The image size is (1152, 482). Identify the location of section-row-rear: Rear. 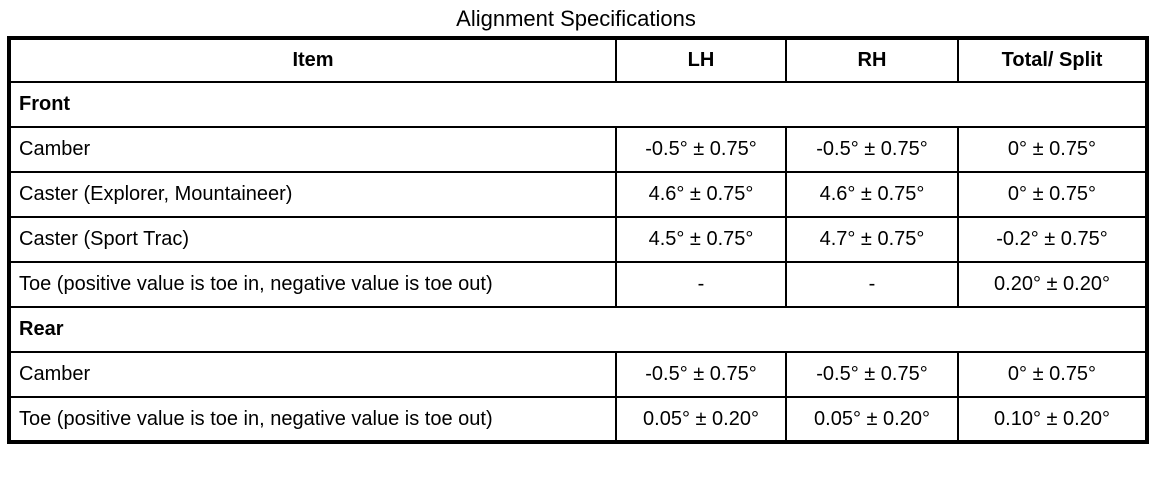
(578, 329).